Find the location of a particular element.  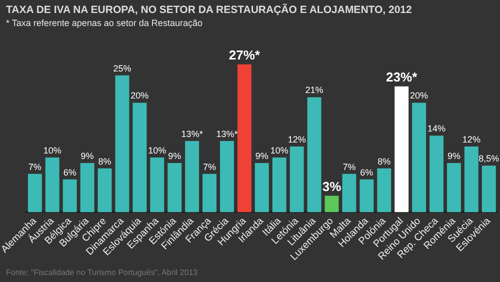

data-label: 25% is located at coordinates (122, 68).